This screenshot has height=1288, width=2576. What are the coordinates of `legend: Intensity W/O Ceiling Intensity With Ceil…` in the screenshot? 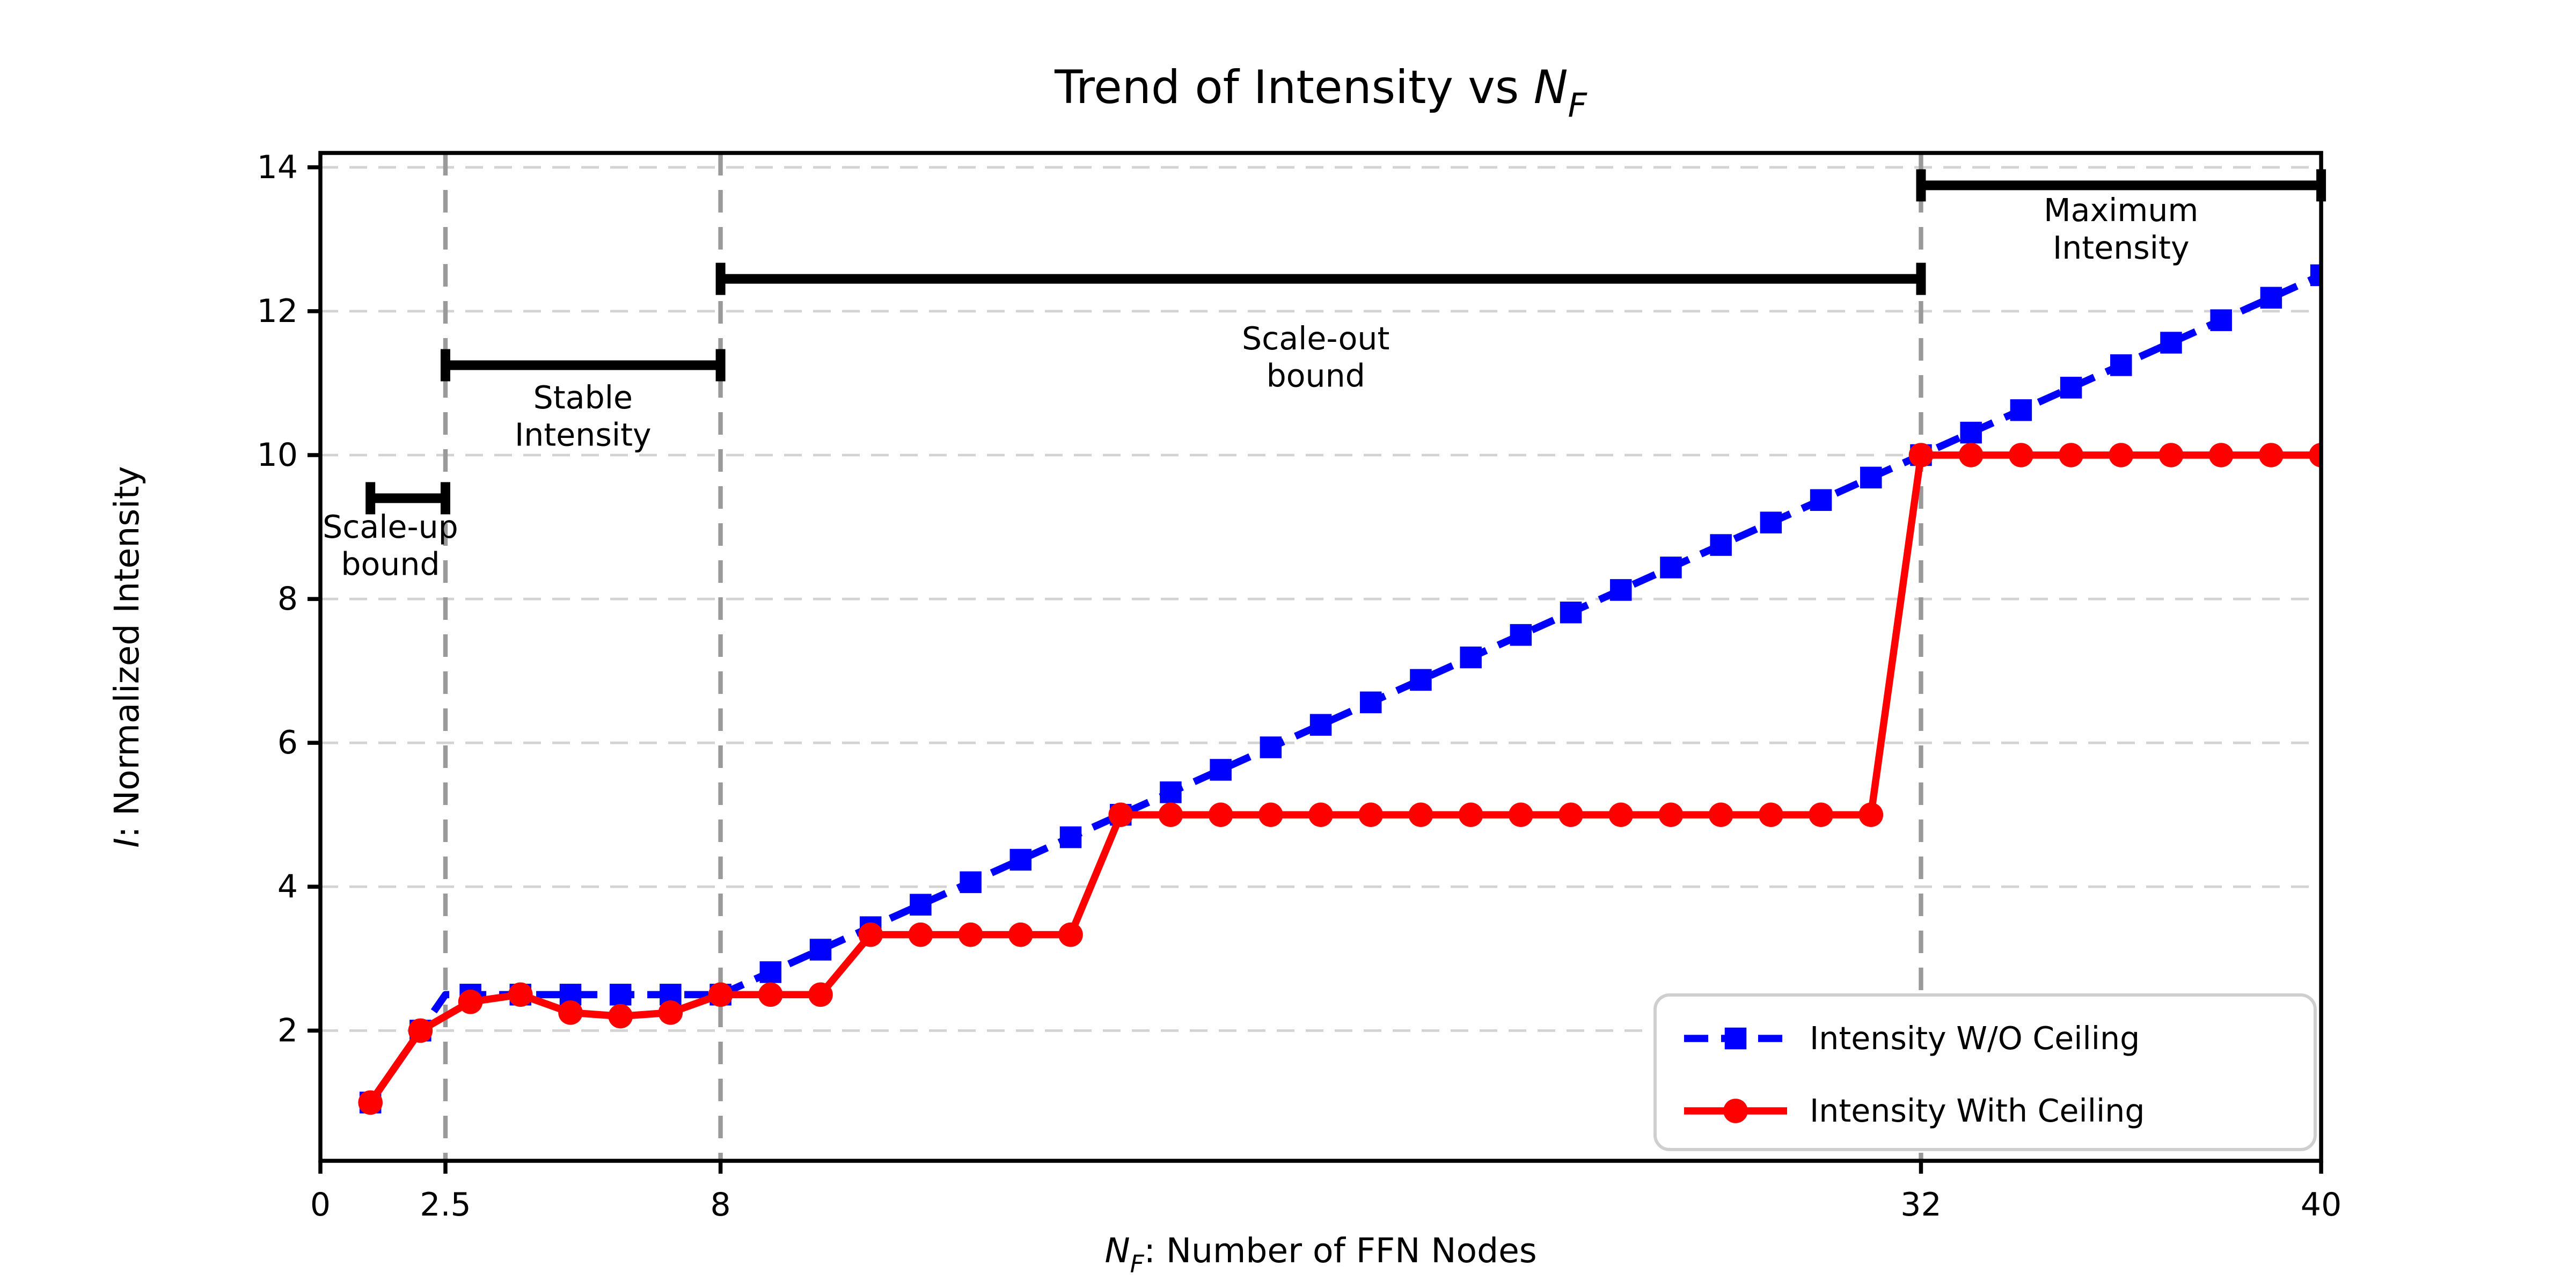 It's located at (1985, 1072).